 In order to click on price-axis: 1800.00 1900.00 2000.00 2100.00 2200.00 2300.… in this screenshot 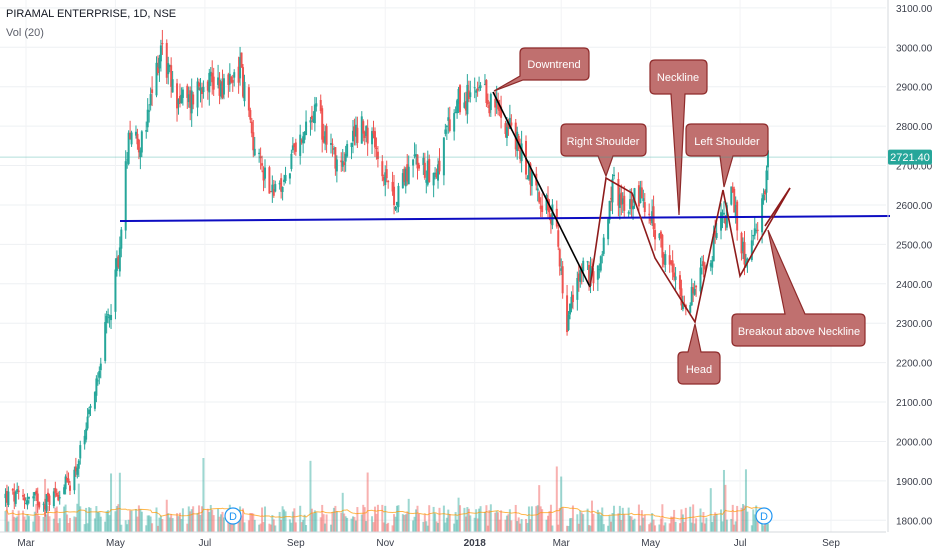, I will do `click(909, 266)`.